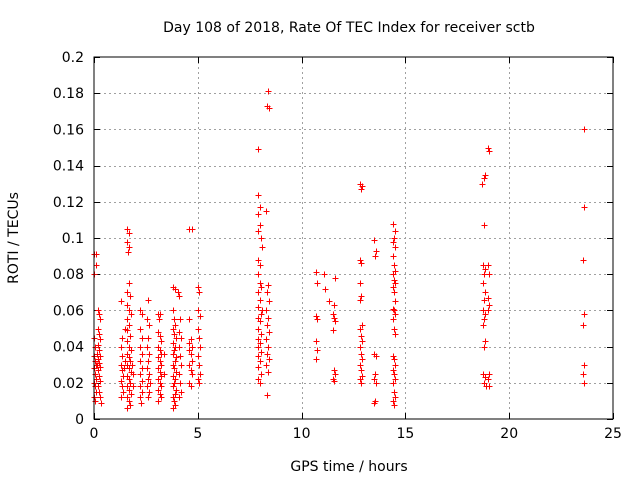 The height and width of the screenshot is (480, 640). What do you see at coordinates (509, 434) in the screenshot?
I see `x-tick-label: 20` at bounding box center [509, 434].